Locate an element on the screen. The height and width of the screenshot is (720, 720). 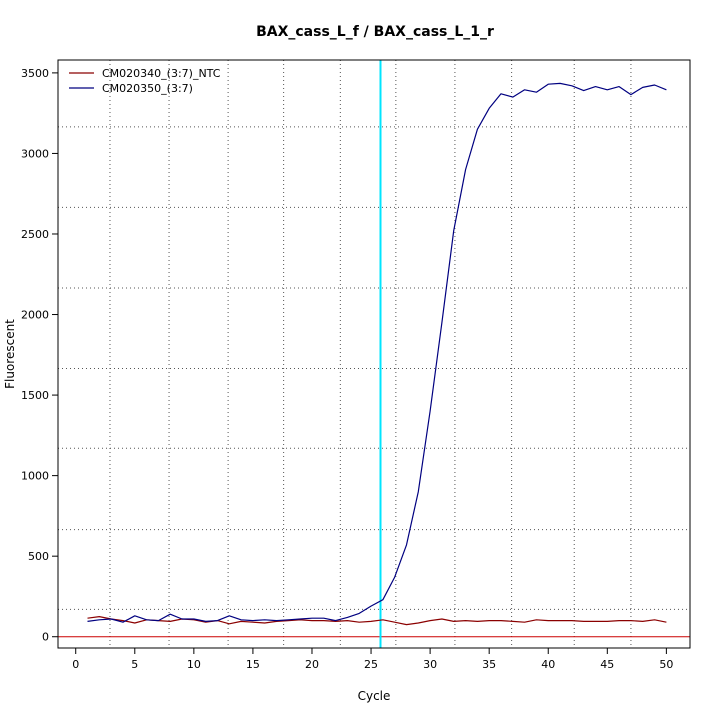
x-axis: 0 5 10 15 20 25 30 35 40 45 50 is located at coordinates (372, 659).